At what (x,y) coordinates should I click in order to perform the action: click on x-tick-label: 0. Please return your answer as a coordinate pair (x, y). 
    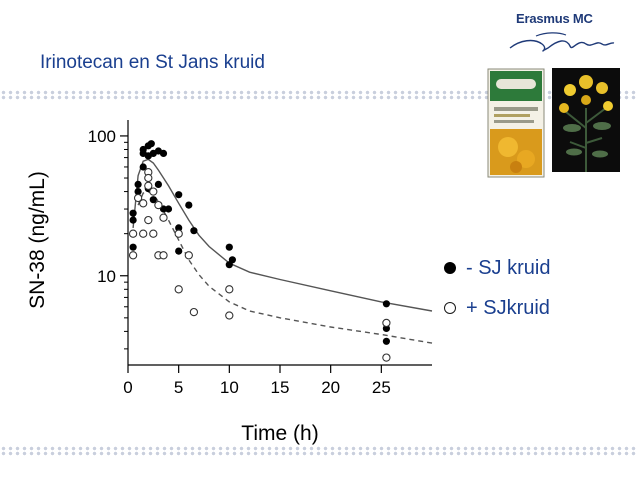
    Looking at the image, I should click on (127, 387).